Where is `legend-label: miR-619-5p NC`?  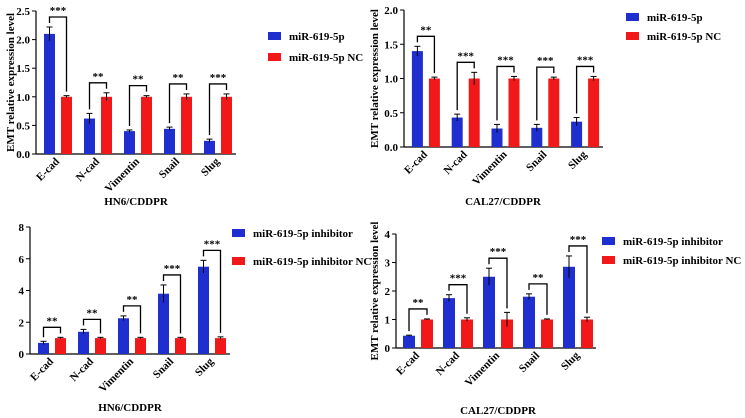
legend-label: miR-619-5p NC is located at coordinates (684, 37).